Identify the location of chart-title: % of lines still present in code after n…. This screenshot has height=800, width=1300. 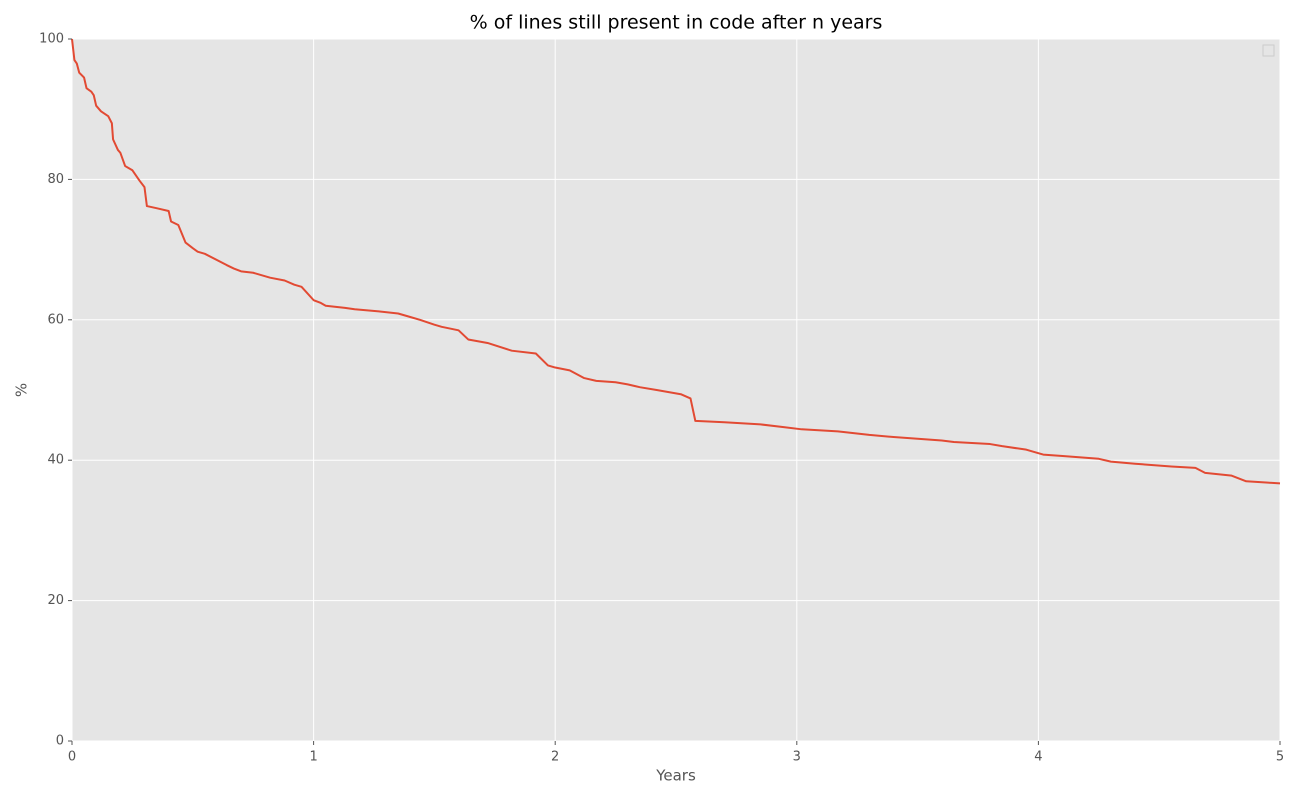
(676, 23).